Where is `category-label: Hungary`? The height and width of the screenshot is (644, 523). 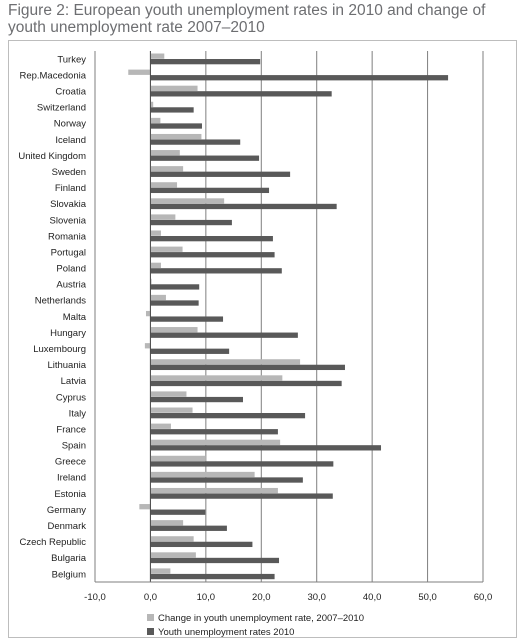 category-label: Hungary is located at coordinates (68, 333).